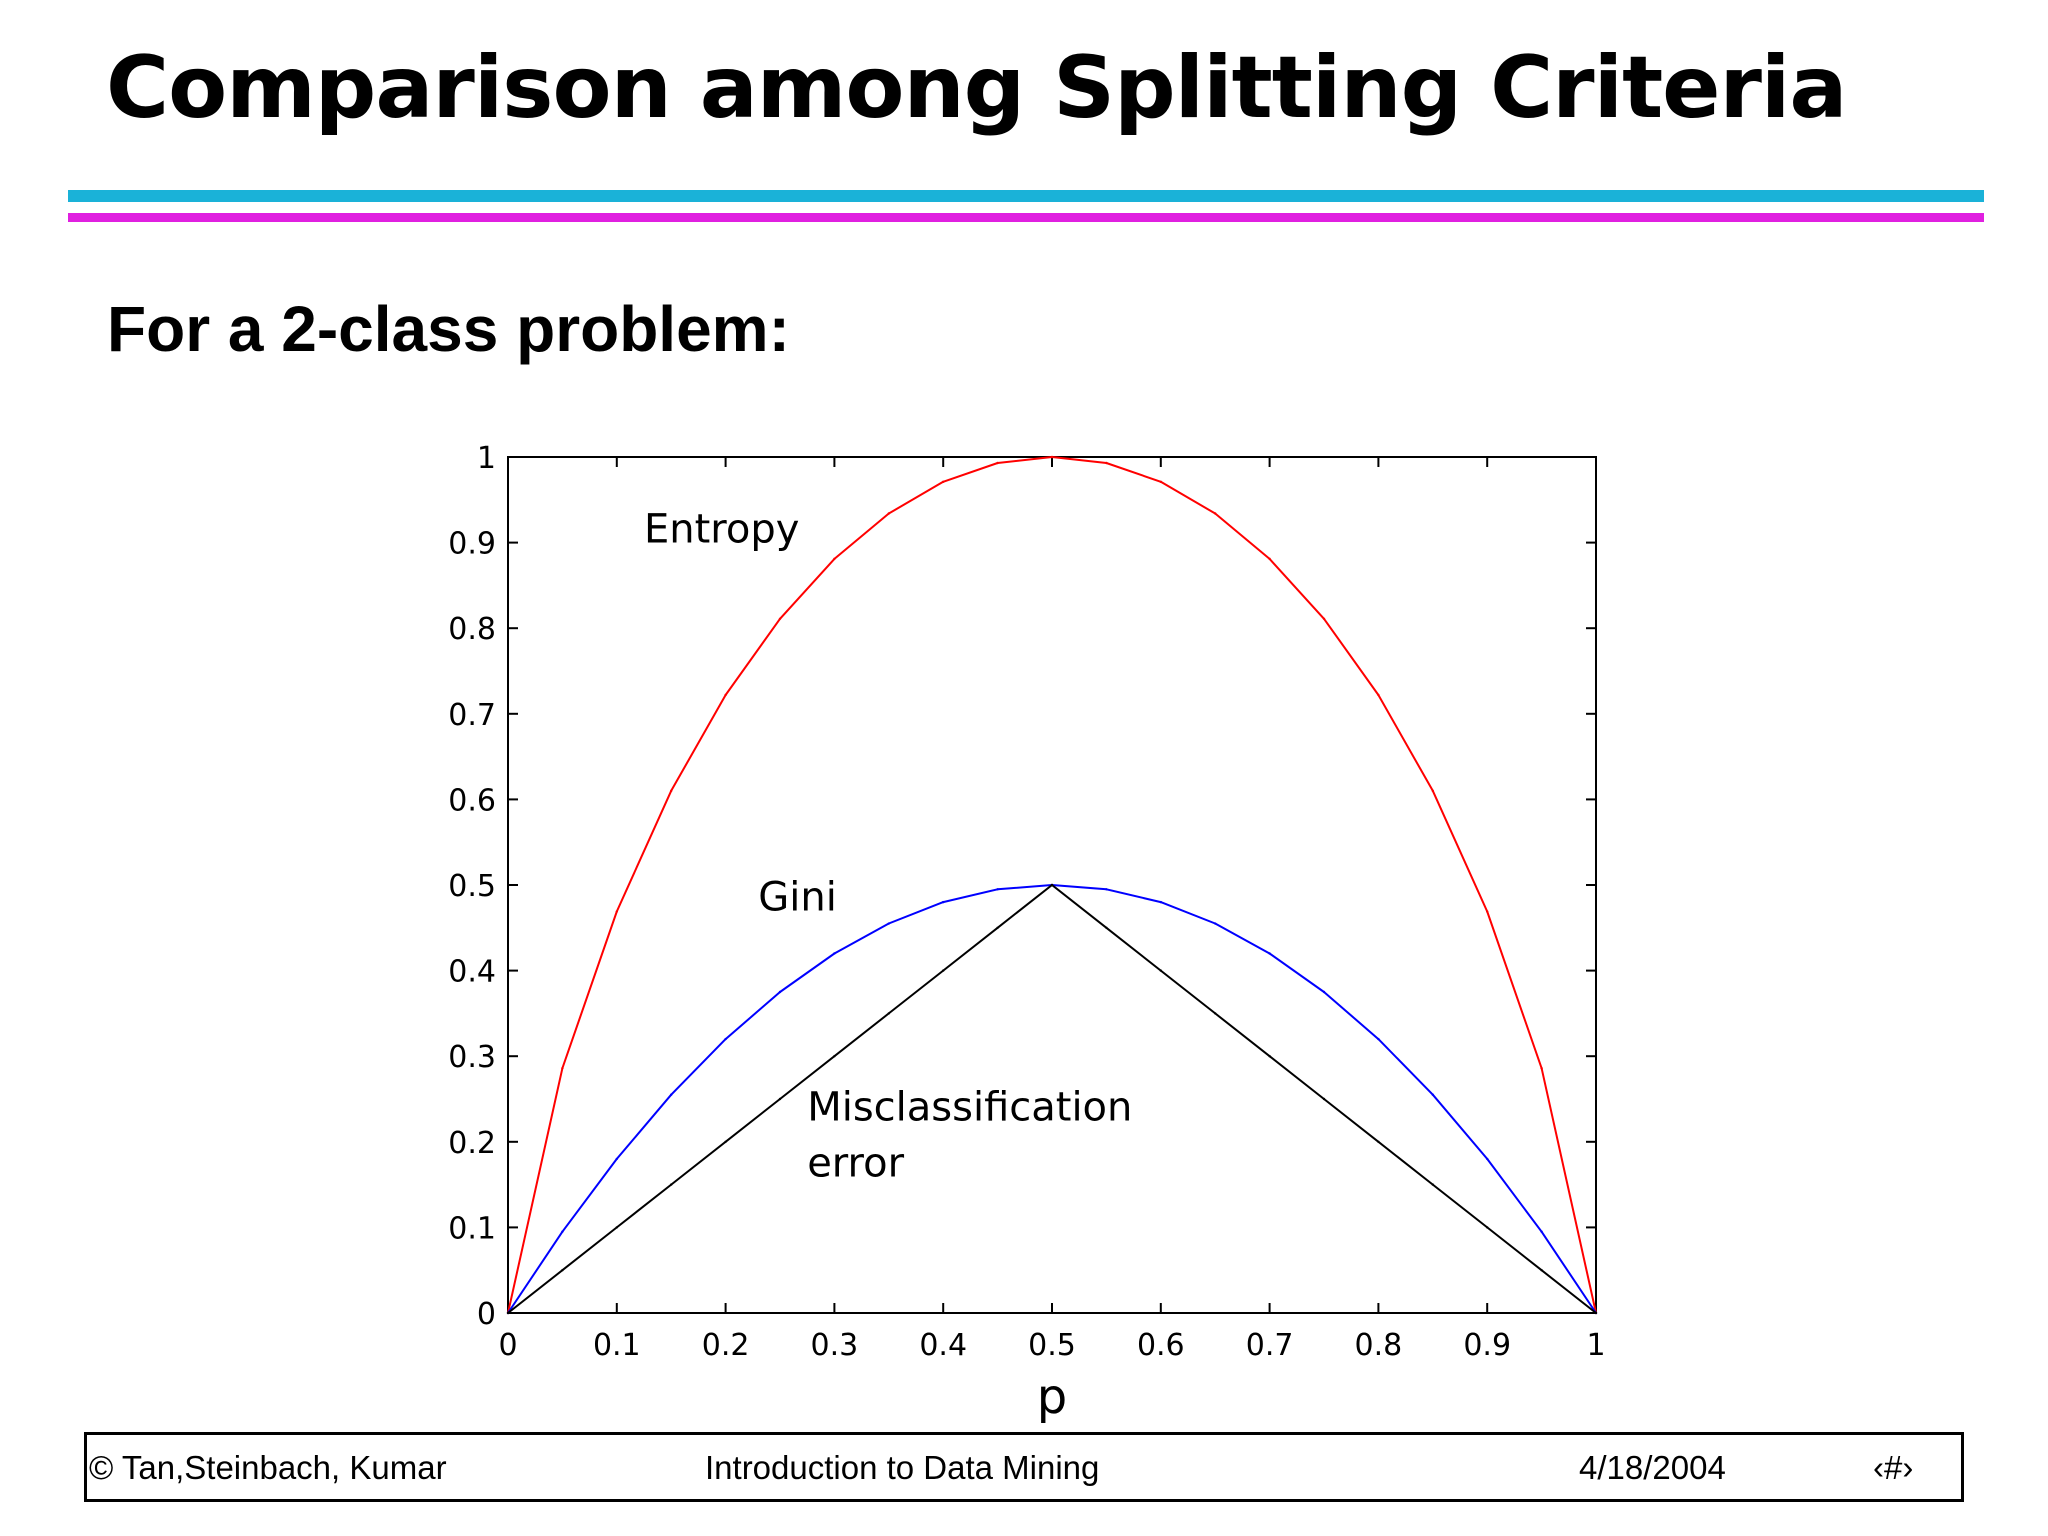  What do you see at coordinates (1052, 1345) in the screenshot?
I see `x-tick-label: 0.5` at bounding box center [1052, 1345].